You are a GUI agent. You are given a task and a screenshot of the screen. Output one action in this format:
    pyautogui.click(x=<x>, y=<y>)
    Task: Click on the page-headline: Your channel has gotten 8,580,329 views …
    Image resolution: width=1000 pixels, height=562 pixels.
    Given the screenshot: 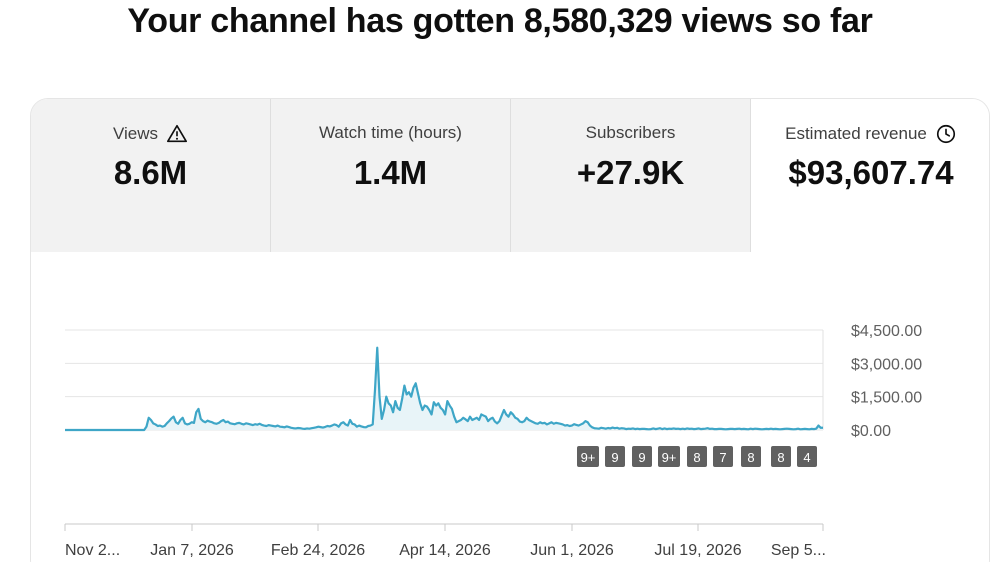 What is the action you would take?
    pyautogui.click(x=500, y=21)
    